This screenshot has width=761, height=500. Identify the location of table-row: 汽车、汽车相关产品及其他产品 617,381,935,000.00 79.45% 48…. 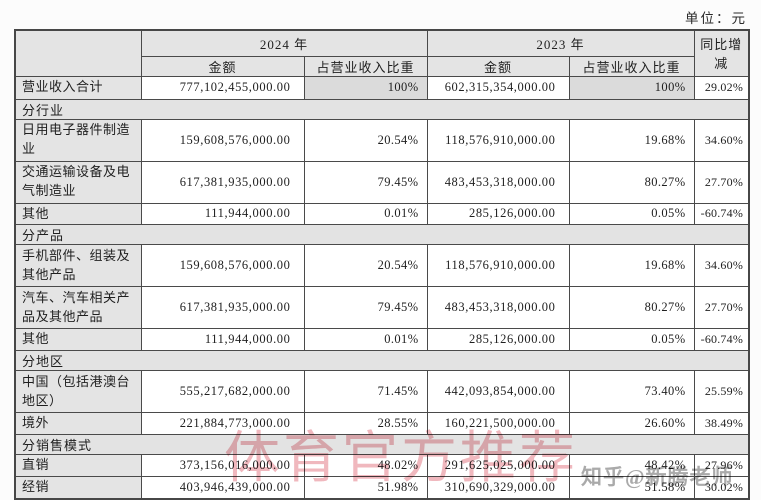
(382, 308).